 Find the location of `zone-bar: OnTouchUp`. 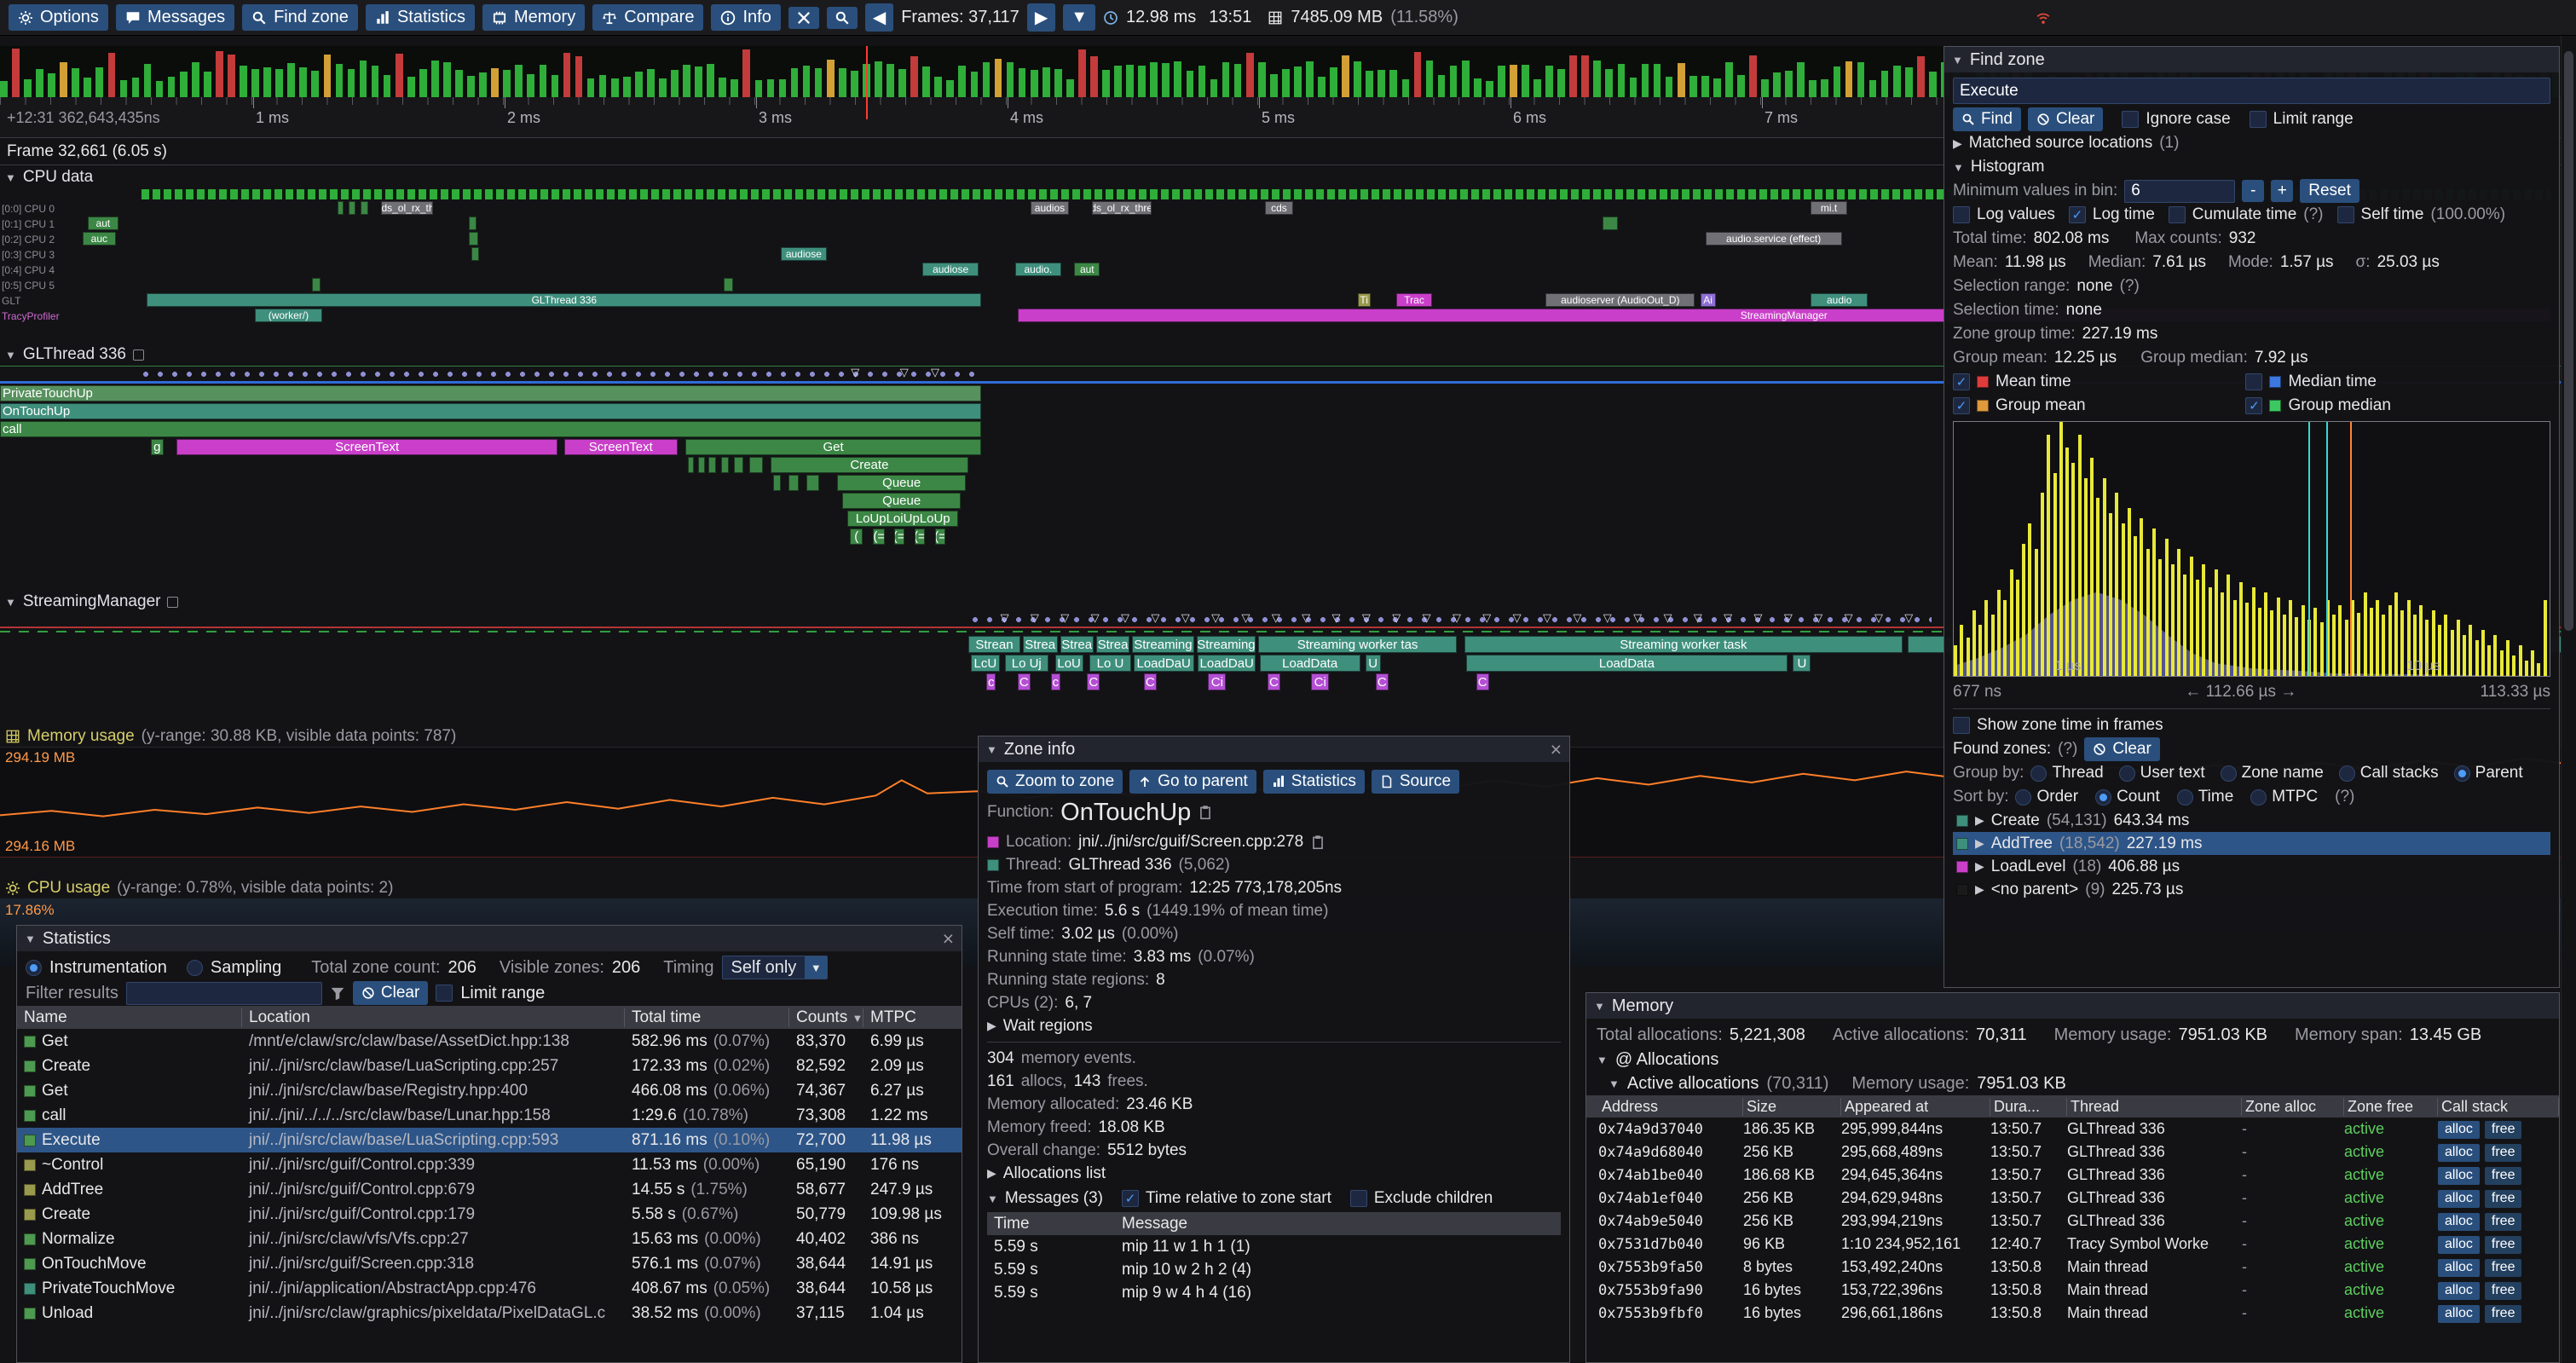

zone-bar: OnTouchUp is located at coordinates (491, 411).